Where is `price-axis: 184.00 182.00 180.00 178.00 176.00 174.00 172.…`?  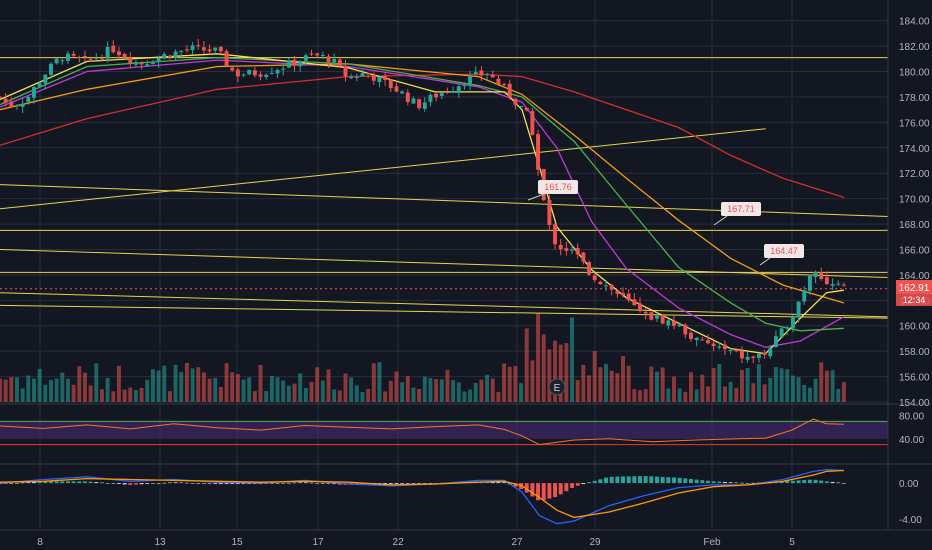
price-axis: 184.00 182.00 180.00 178.00 176.00 174.00 172.… is located at coordinates (908, 265).